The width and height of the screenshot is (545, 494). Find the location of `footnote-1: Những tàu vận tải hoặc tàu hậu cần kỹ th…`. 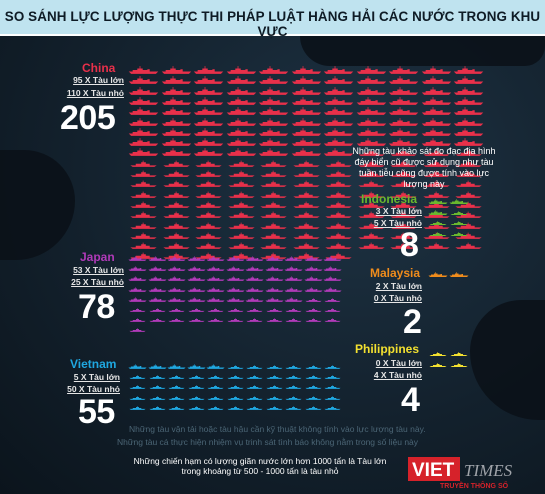

footnote-1: Những tàu vận tải hoặc tàu hậu cần kỹ th… is located at coordinates (277, 429).